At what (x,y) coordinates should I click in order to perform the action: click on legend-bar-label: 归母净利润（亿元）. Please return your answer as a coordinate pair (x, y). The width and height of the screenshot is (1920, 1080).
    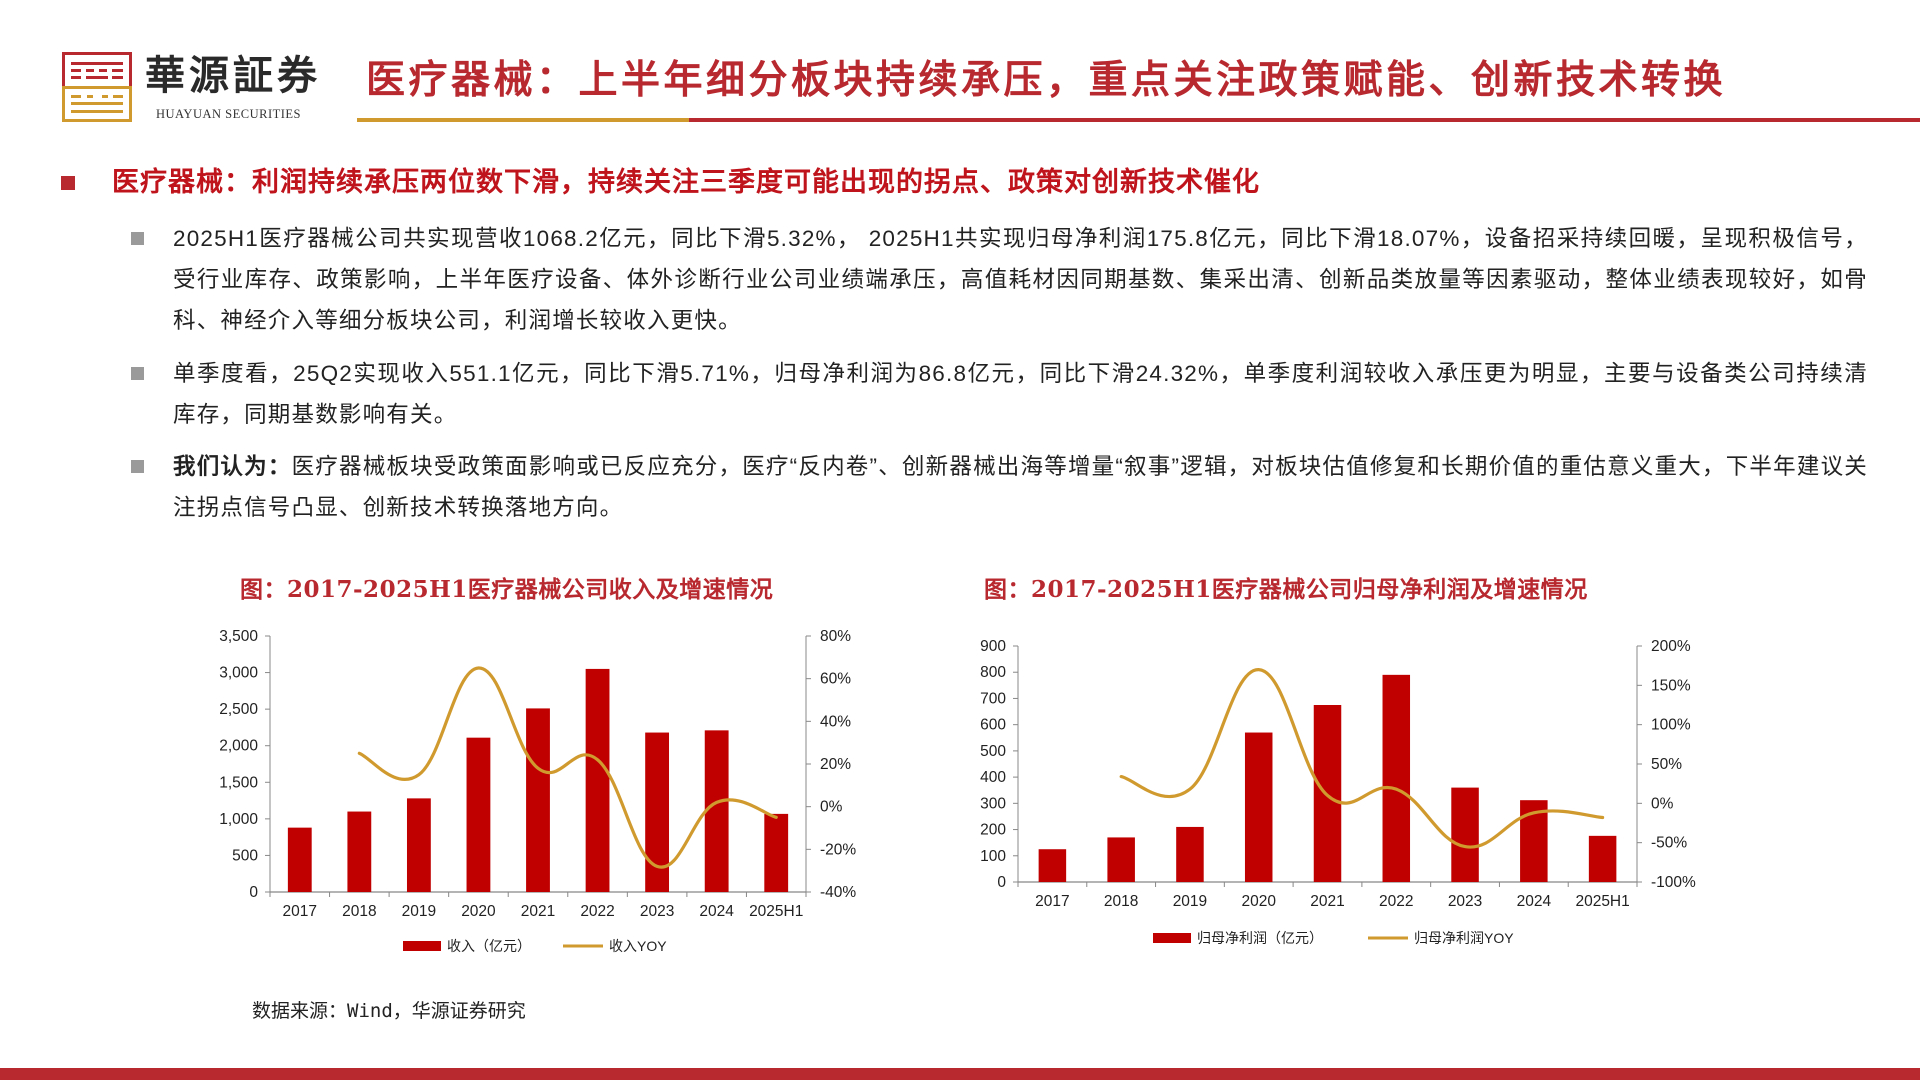
    Looking at the image, I should click on (1260, 938).